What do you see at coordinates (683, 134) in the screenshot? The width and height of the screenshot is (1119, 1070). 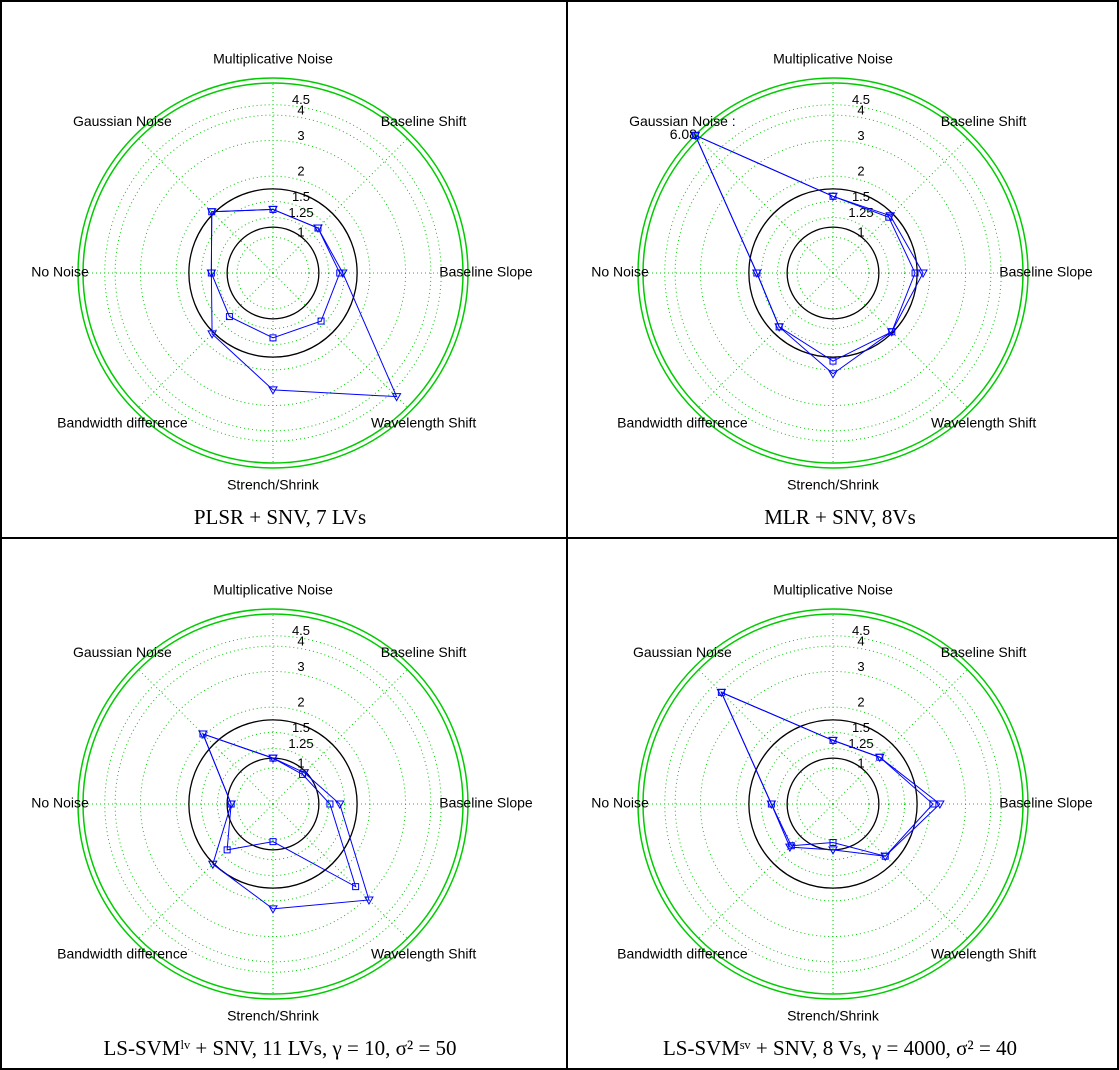 I see `value-label: 6.08` at bounding box center [683, 134].